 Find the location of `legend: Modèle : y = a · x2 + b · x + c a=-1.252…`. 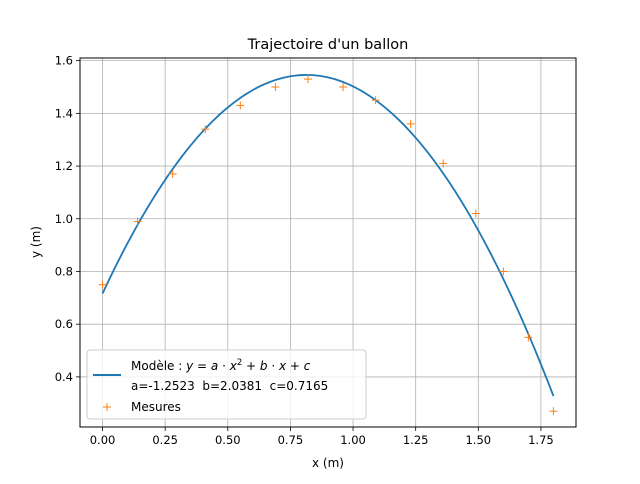

legend: Modèle : y = a · x2 + b · x + c a=-1.252… is located at coordinates (226, 384).